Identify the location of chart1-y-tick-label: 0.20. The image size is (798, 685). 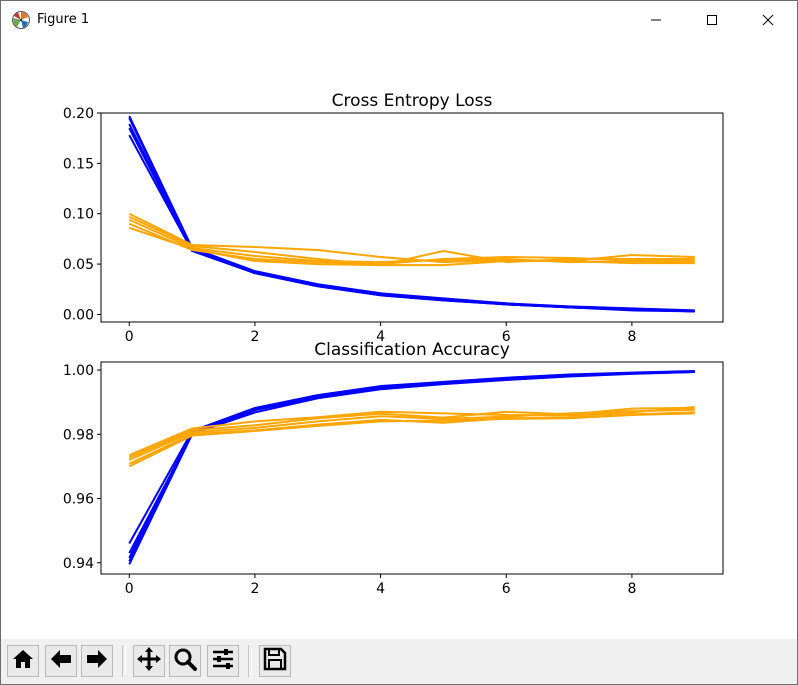
(78, 114).